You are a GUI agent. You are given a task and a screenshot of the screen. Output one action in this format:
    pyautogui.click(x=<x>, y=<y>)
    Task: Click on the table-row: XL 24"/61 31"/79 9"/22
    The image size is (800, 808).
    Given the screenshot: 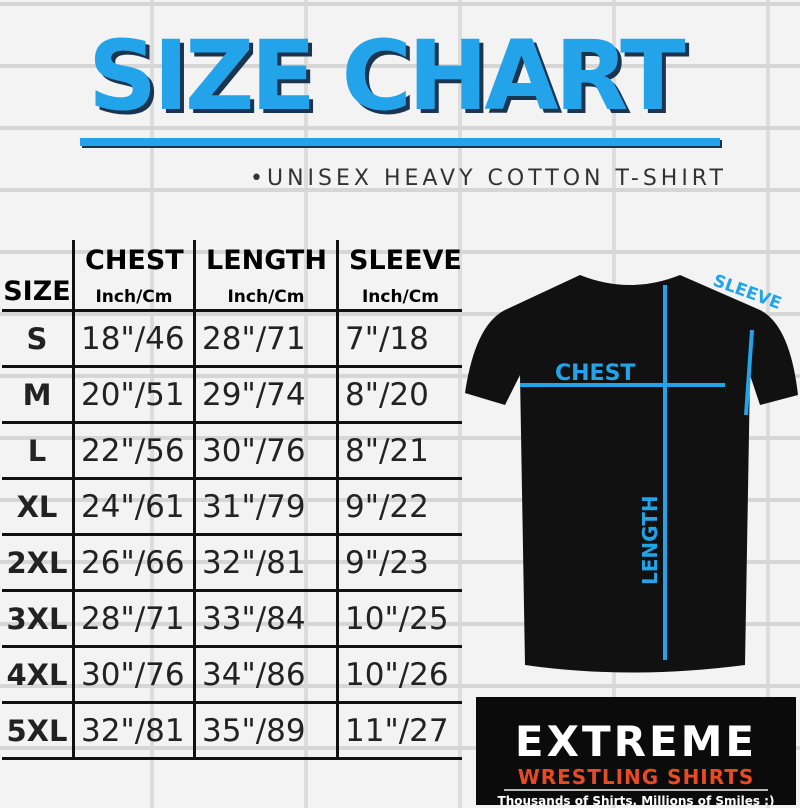 What is the action you would take?
    pyautogui.click(x=232, y=507)
    